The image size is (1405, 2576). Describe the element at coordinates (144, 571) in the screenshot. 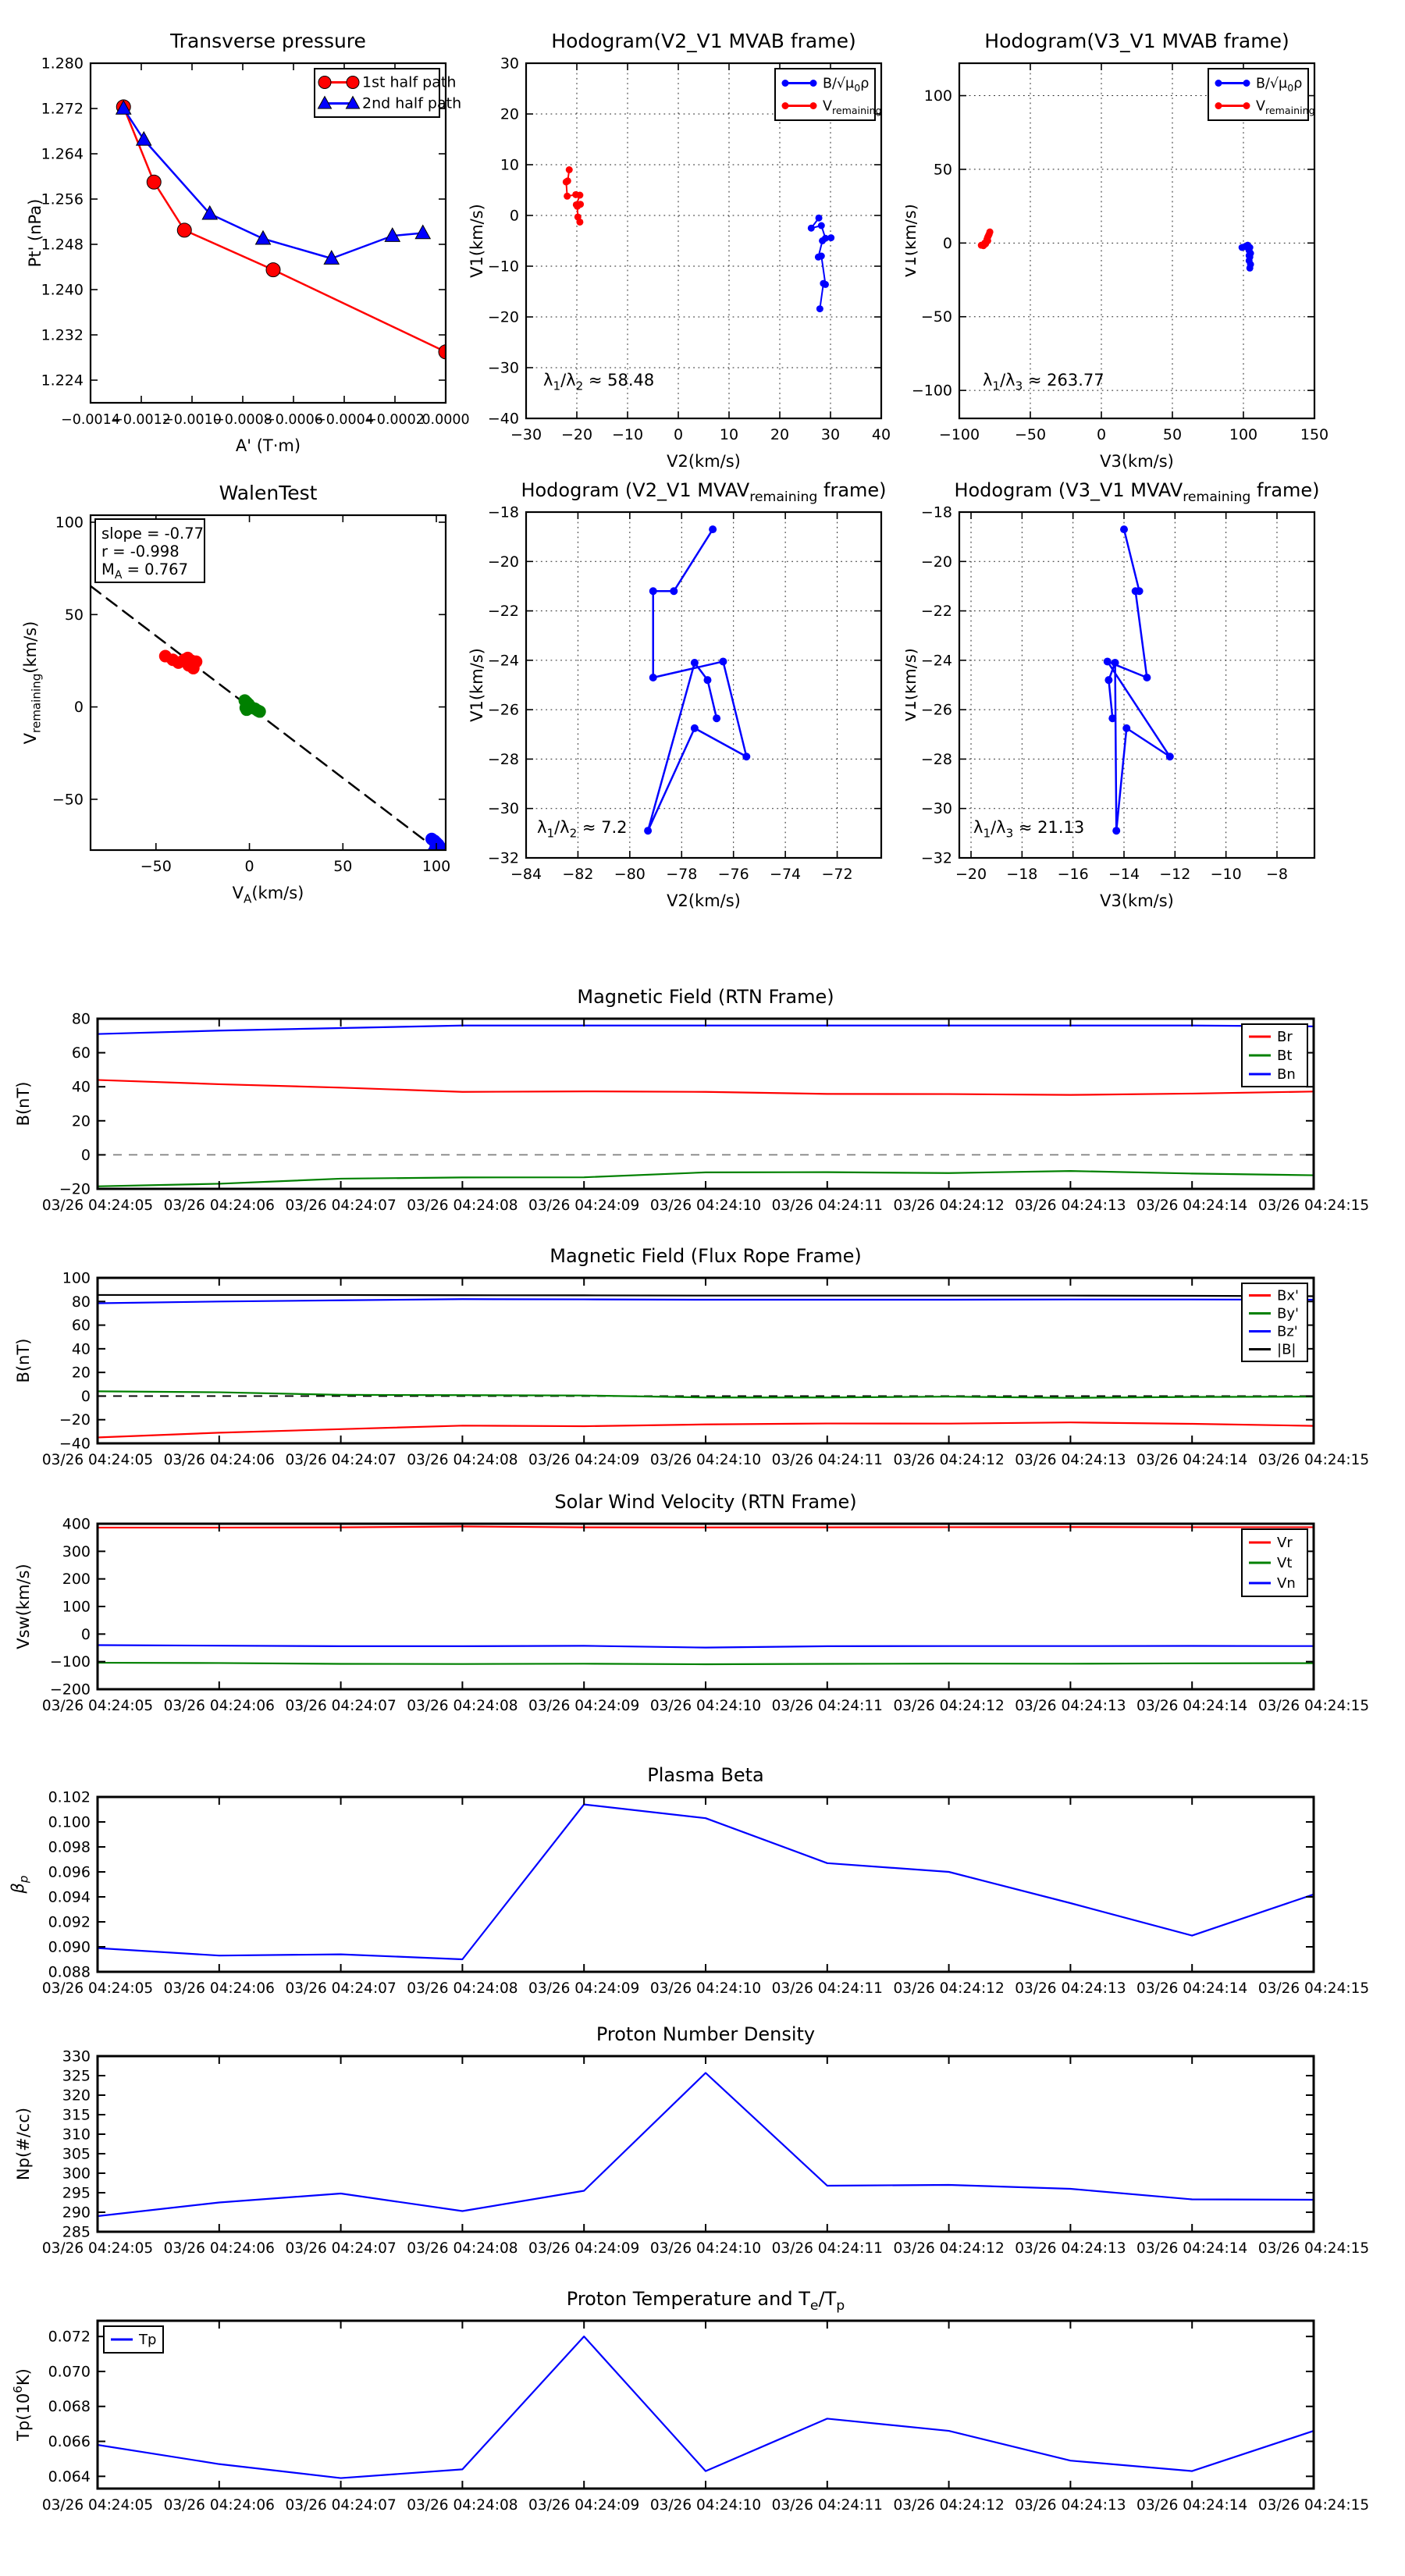

I see `annotation-line: MA = 0.767` at that location.